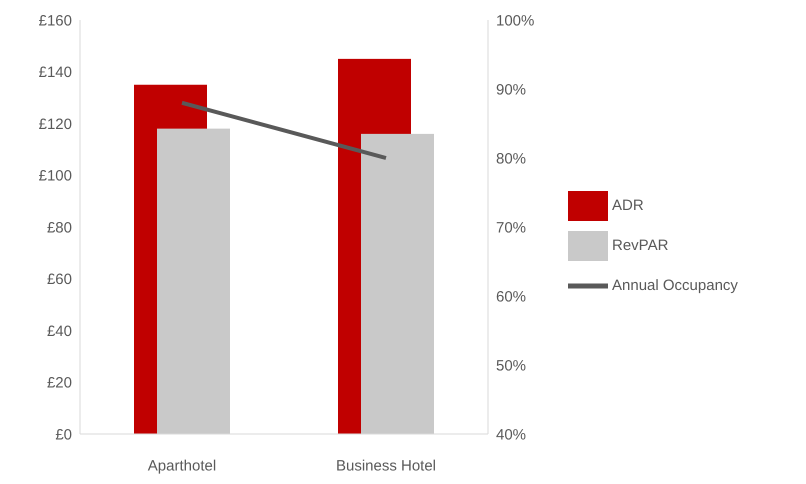  Describe the element at coordinates (59, 227) in the screenshot. I see `y-tick-label: £80` at that location.